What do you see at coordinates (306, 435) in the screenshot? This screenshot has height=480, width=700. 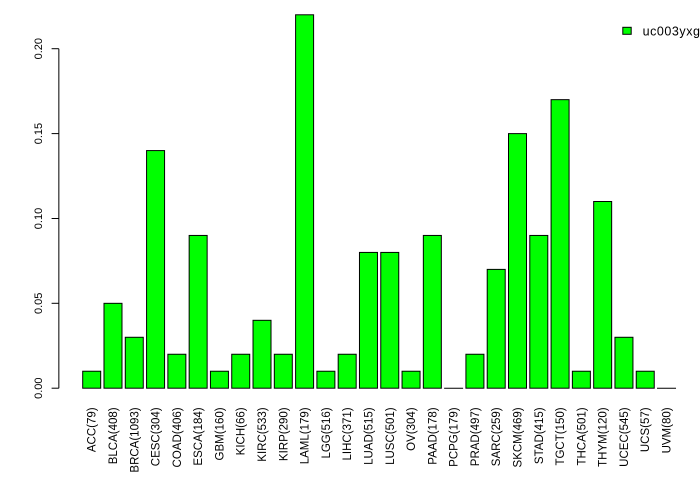 I see `svg-text: LAML(179)` at bounding box center [306, 435].